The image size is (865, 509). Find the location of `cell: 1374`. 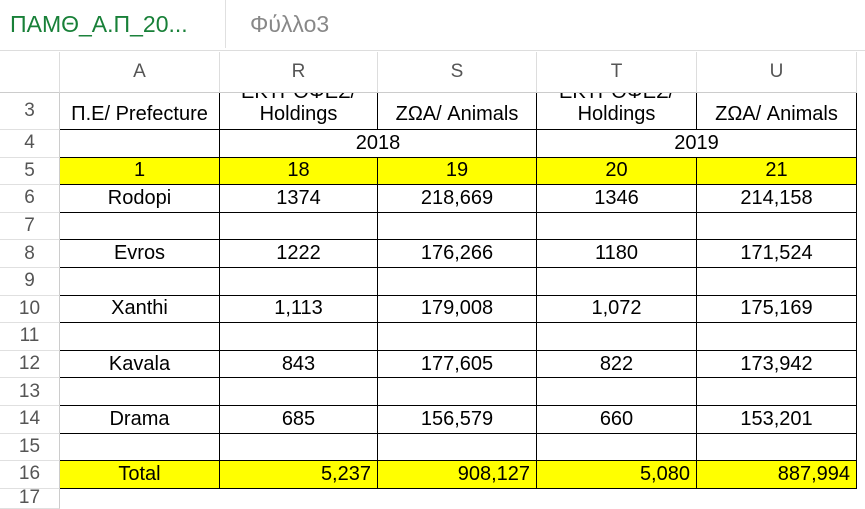

cell: 1374 is located at coordinates (299, 199).